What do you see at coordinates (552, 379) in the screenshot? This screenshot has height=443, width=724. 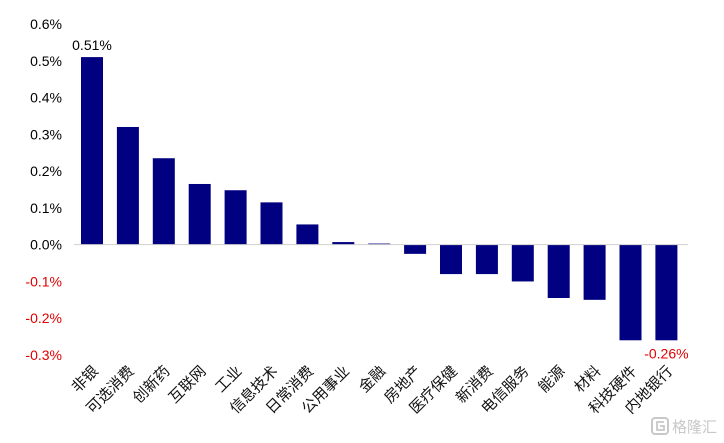 I see `x-tick-label: 能源` at bounding box center [552, 379].